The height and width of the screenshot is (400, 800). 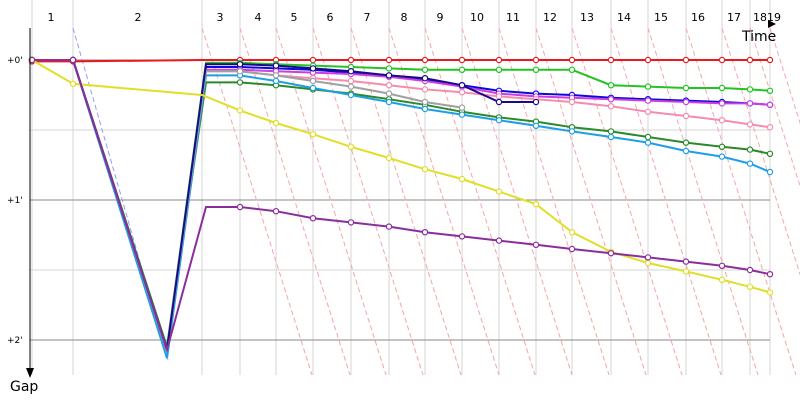 I want to click on x-tick-label: 18, so click(x=760, y=17).